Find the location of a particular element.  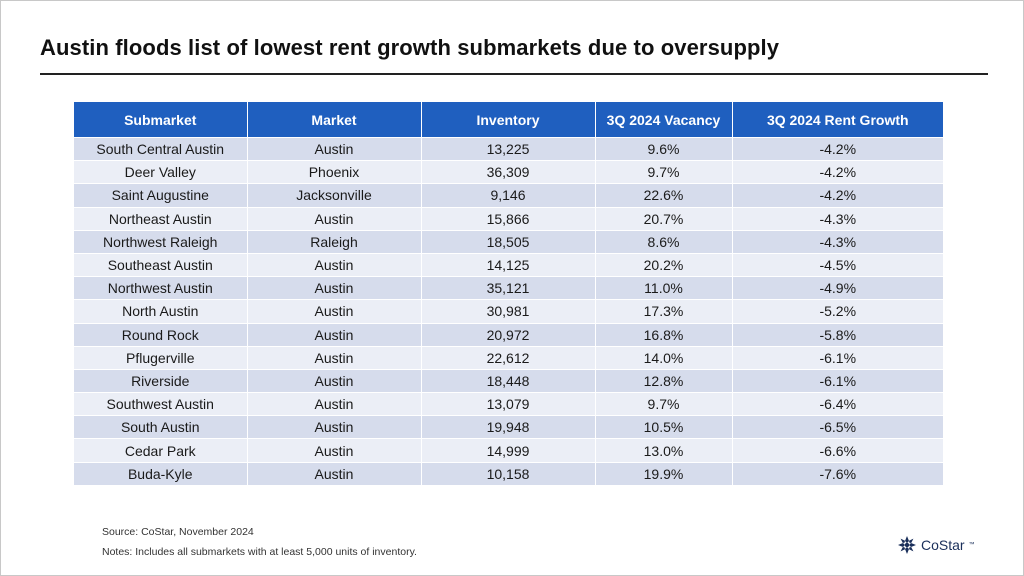

column-header: Submarket is located at coordinates (161, 120).